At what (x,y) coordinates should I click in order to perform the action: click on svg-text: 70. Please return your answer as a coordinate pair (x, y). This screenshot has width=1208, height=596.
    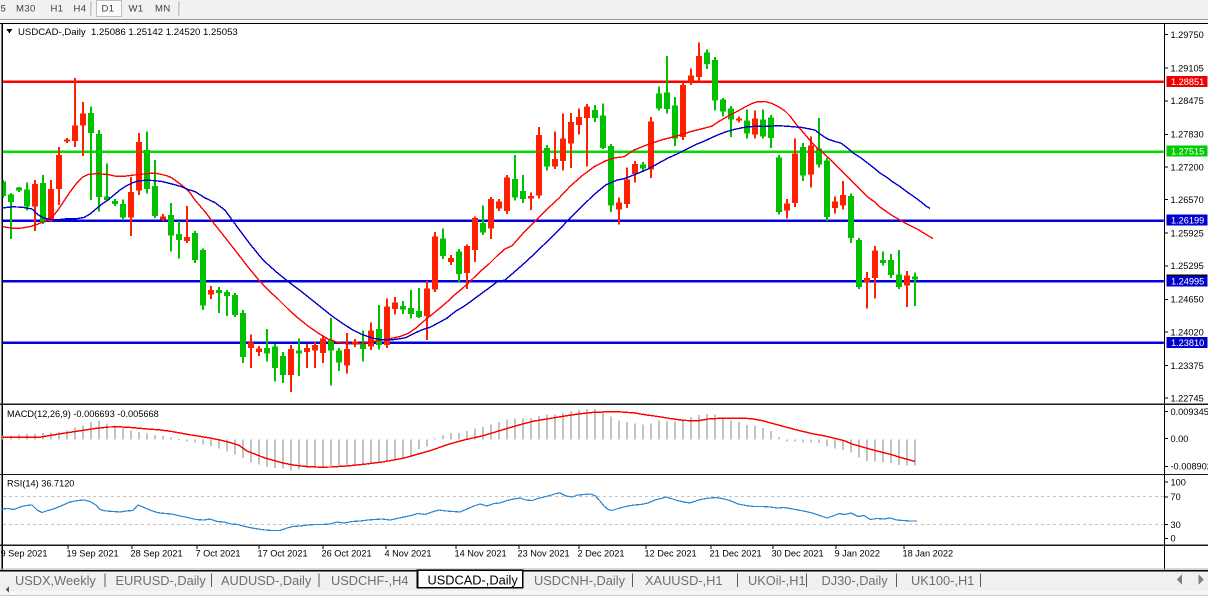
    Looking at the image, I should click on (1176, 497).